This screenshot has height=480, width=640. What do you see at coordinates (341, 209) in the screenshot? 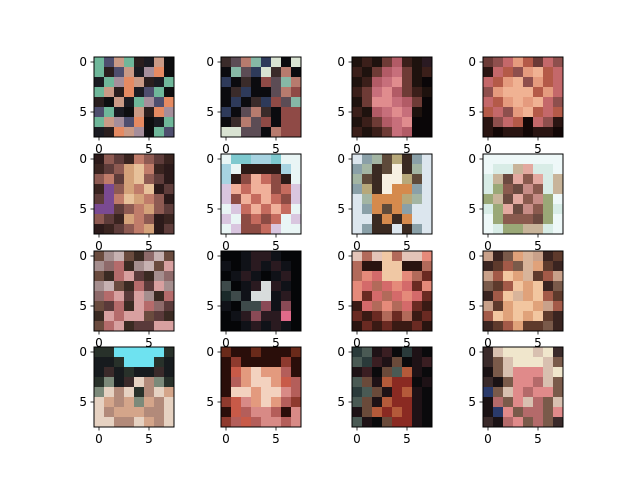
I see `y-tick-label: 5` at bounding box center [341, 209].